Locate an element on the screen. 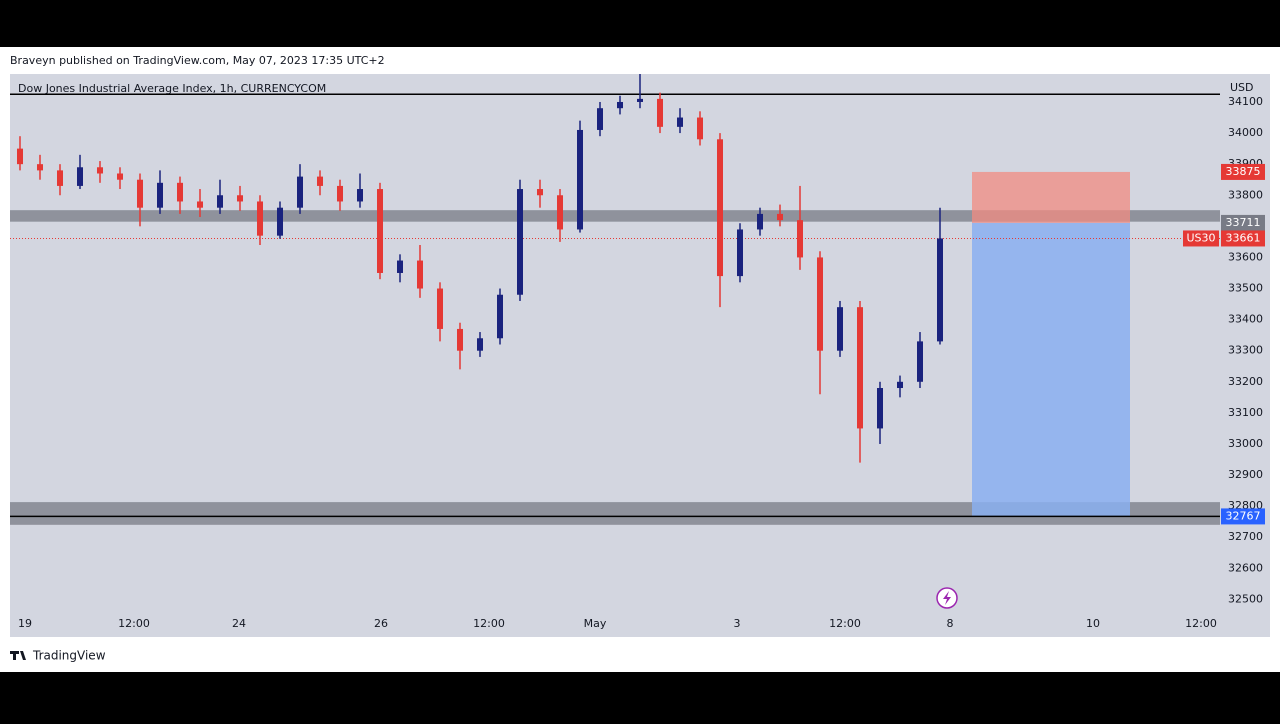 This screenshot has height=724, width=1280. x-tick-label: 26 is located at coordinates (381, 623).